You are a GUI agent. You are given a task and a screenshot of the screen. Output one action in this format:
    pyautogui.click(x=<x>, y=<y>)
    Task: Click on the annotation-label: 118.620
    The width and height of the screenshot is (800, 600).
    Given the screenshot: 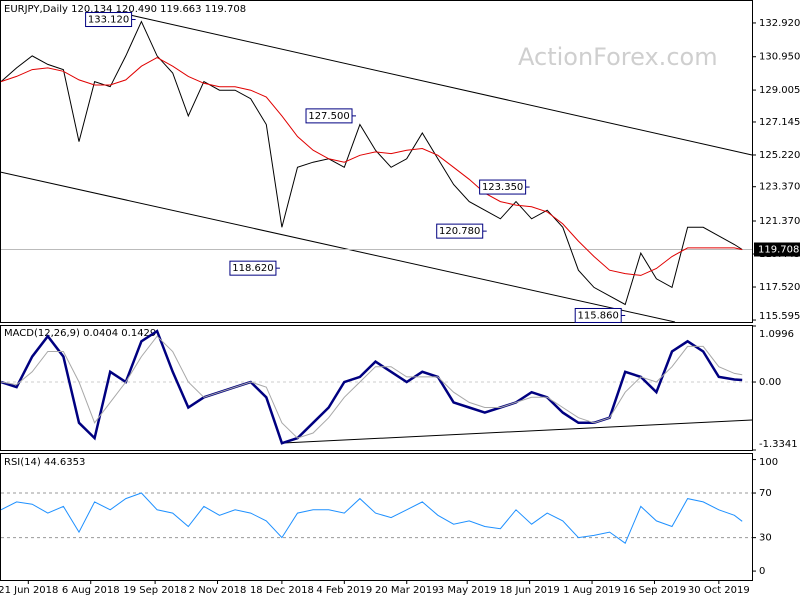 What is the action you would take?
    pyautogui.click(x=252, y=268)
    